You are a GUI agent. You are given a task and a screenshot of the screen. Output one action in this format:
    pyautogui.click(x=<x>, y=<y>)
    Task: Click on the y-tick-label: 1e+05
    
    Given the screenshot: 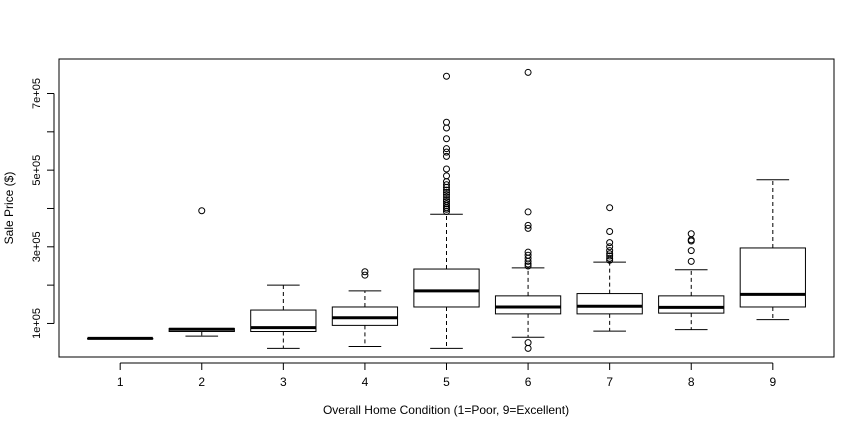 What is the action you would take?
    pyautogui.click(x=37, y=323)
    